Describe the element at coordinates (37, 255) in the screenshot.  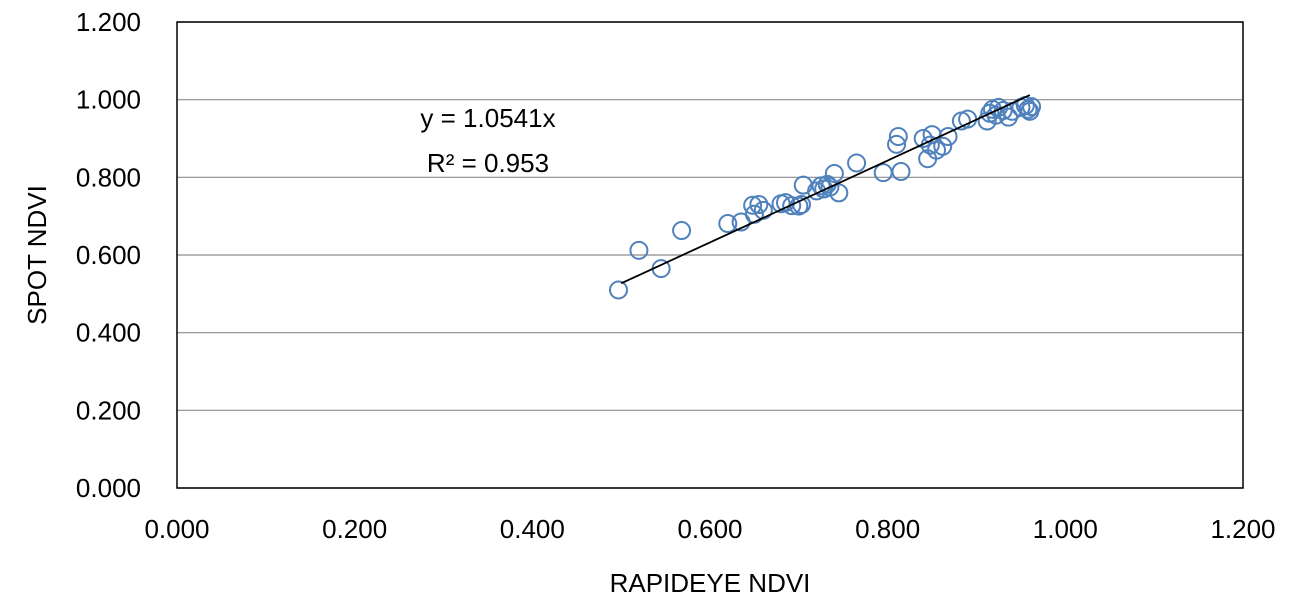
I see `y-axis-title: SPOT NDVI` at that location.